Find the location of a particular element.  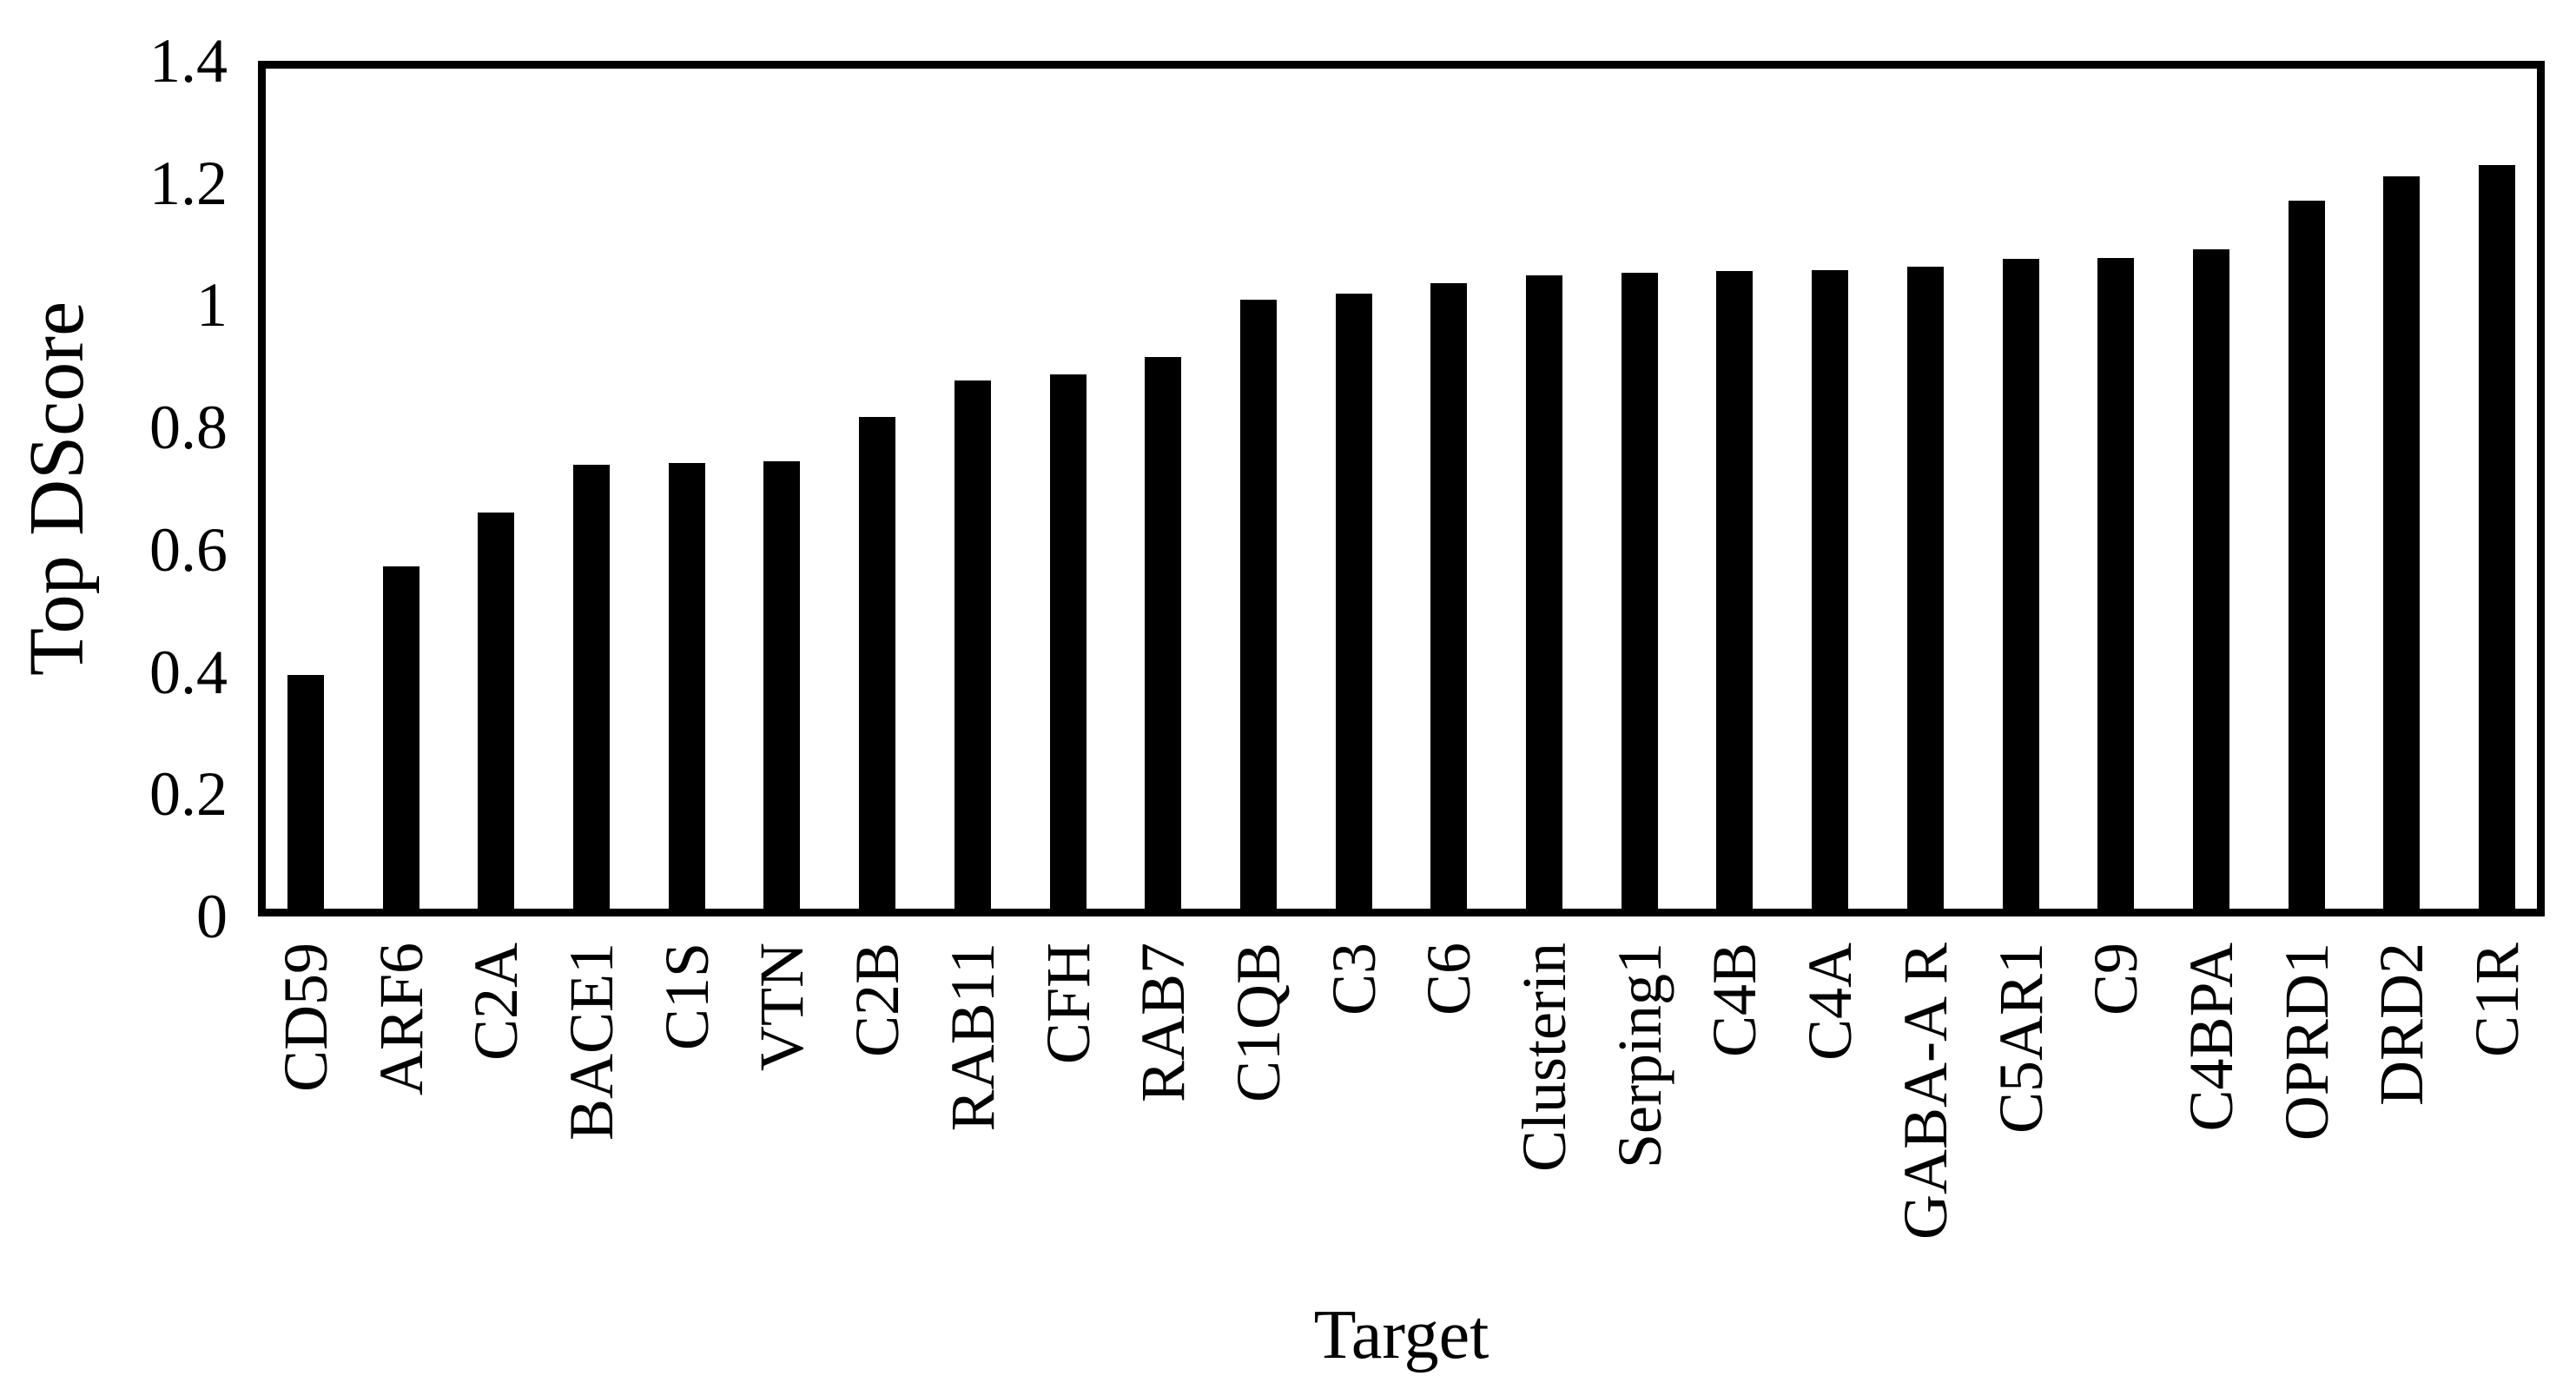

y-axis-title-text: Top DScore is located at coordinates (57, 489).